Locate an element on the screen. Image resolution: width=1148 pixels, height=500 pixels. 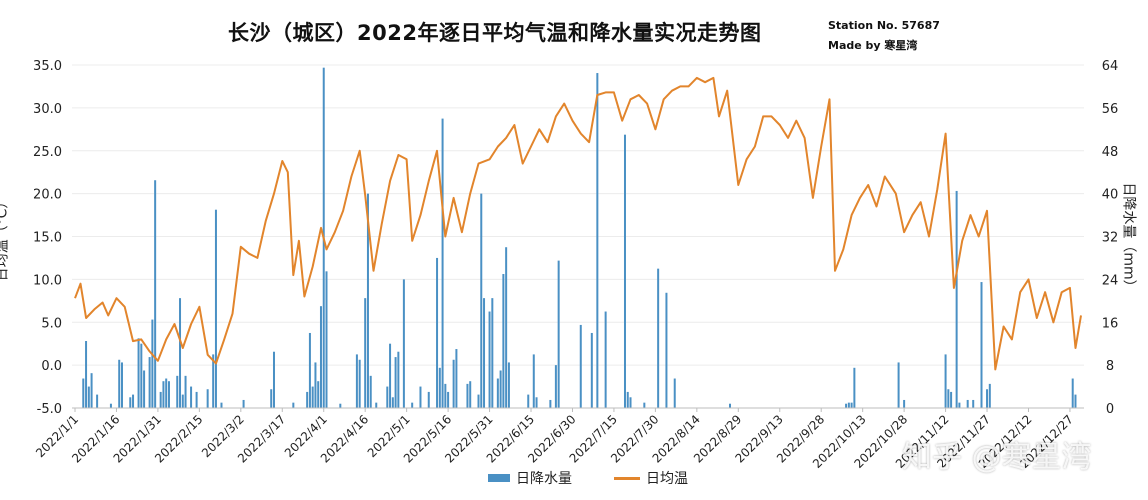
legend-item-precipitation: 日降水量 is located at coordinates (530, 478).